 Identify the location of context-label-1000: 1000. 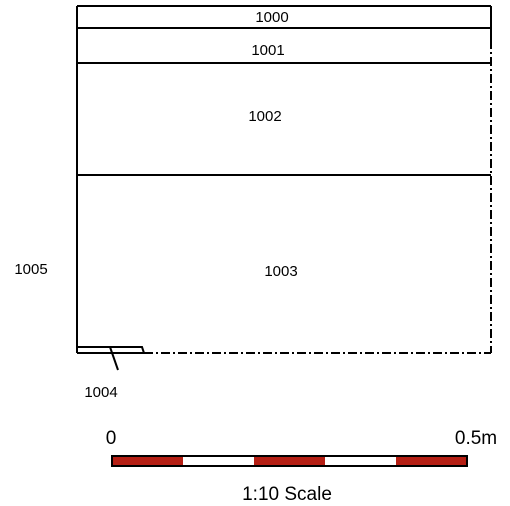
(271, 17).